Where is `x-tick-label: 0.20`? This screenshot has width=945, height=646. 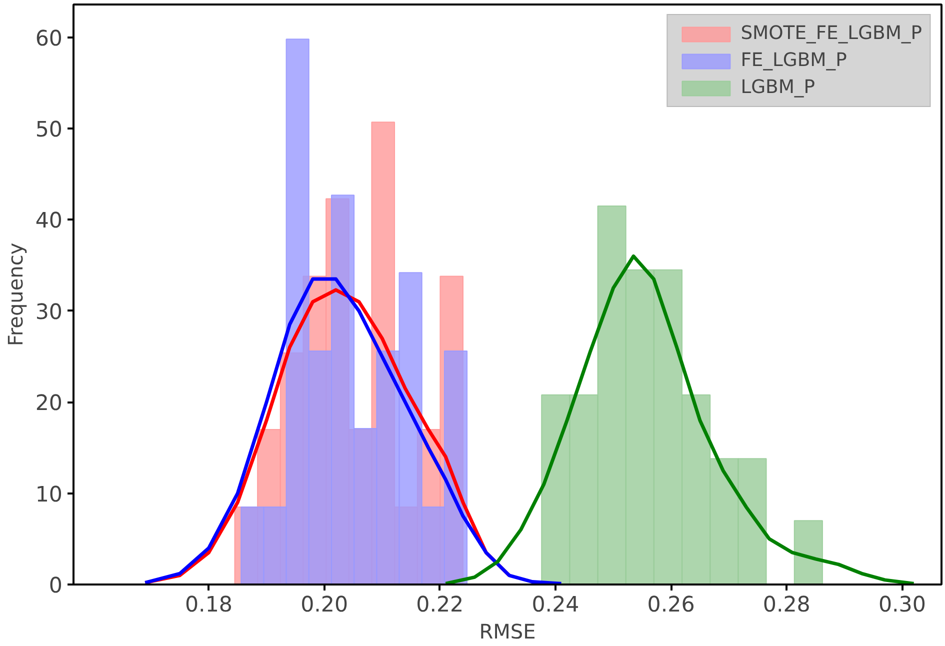 x-tick-label: 0.20 is located at coordinates (324, 605).